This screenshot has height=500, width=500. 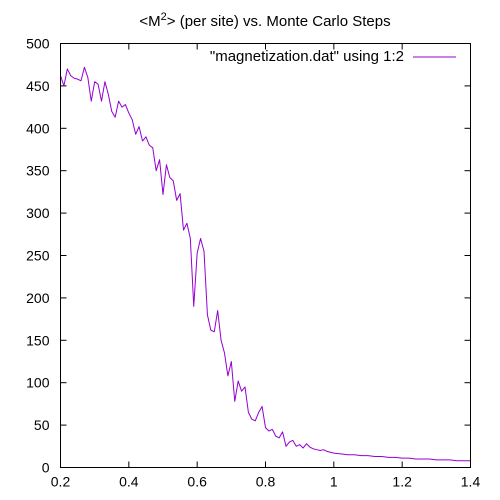 I want to click on y-tick-label: 350, so click(x=38, y=171).